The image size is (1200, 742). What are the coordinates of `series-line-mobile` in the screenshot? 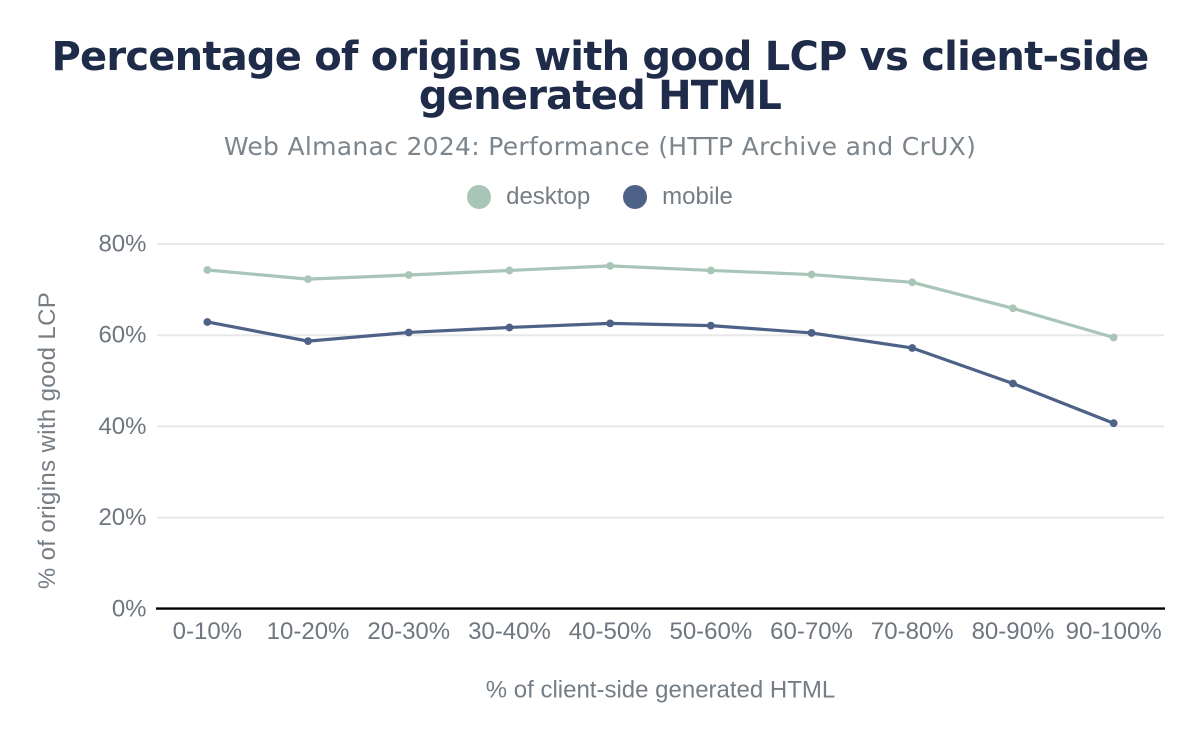 It's located at (660, 372).